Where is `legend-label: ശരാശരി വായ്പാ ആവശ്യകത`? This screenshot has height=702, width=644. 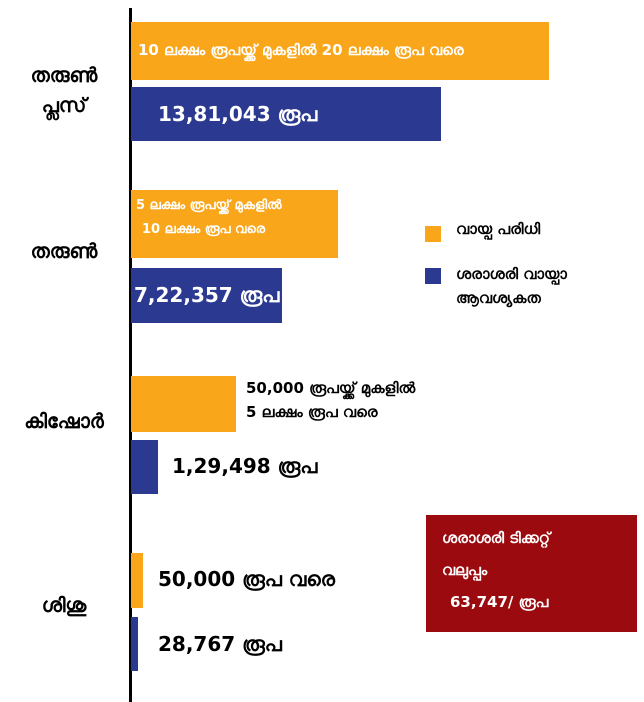
legend-label: ശരാശരി വായ്പാ ആവശ്യകത is located at coordinates (511, 286).